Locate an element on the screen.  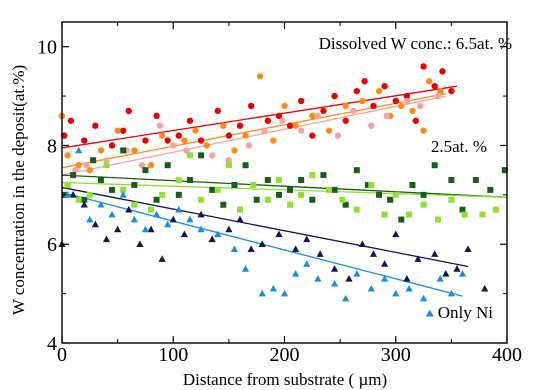
y-axis-label: W concentration in the deposit(at.%) is located at coordinates (18, 190).